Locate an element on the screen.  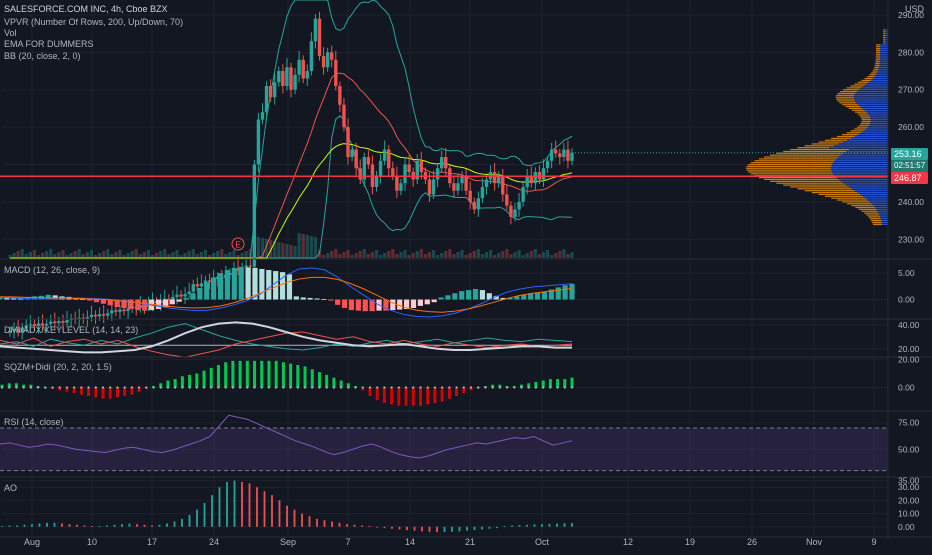
currency-label: USD is located at coordinates (915, 9).